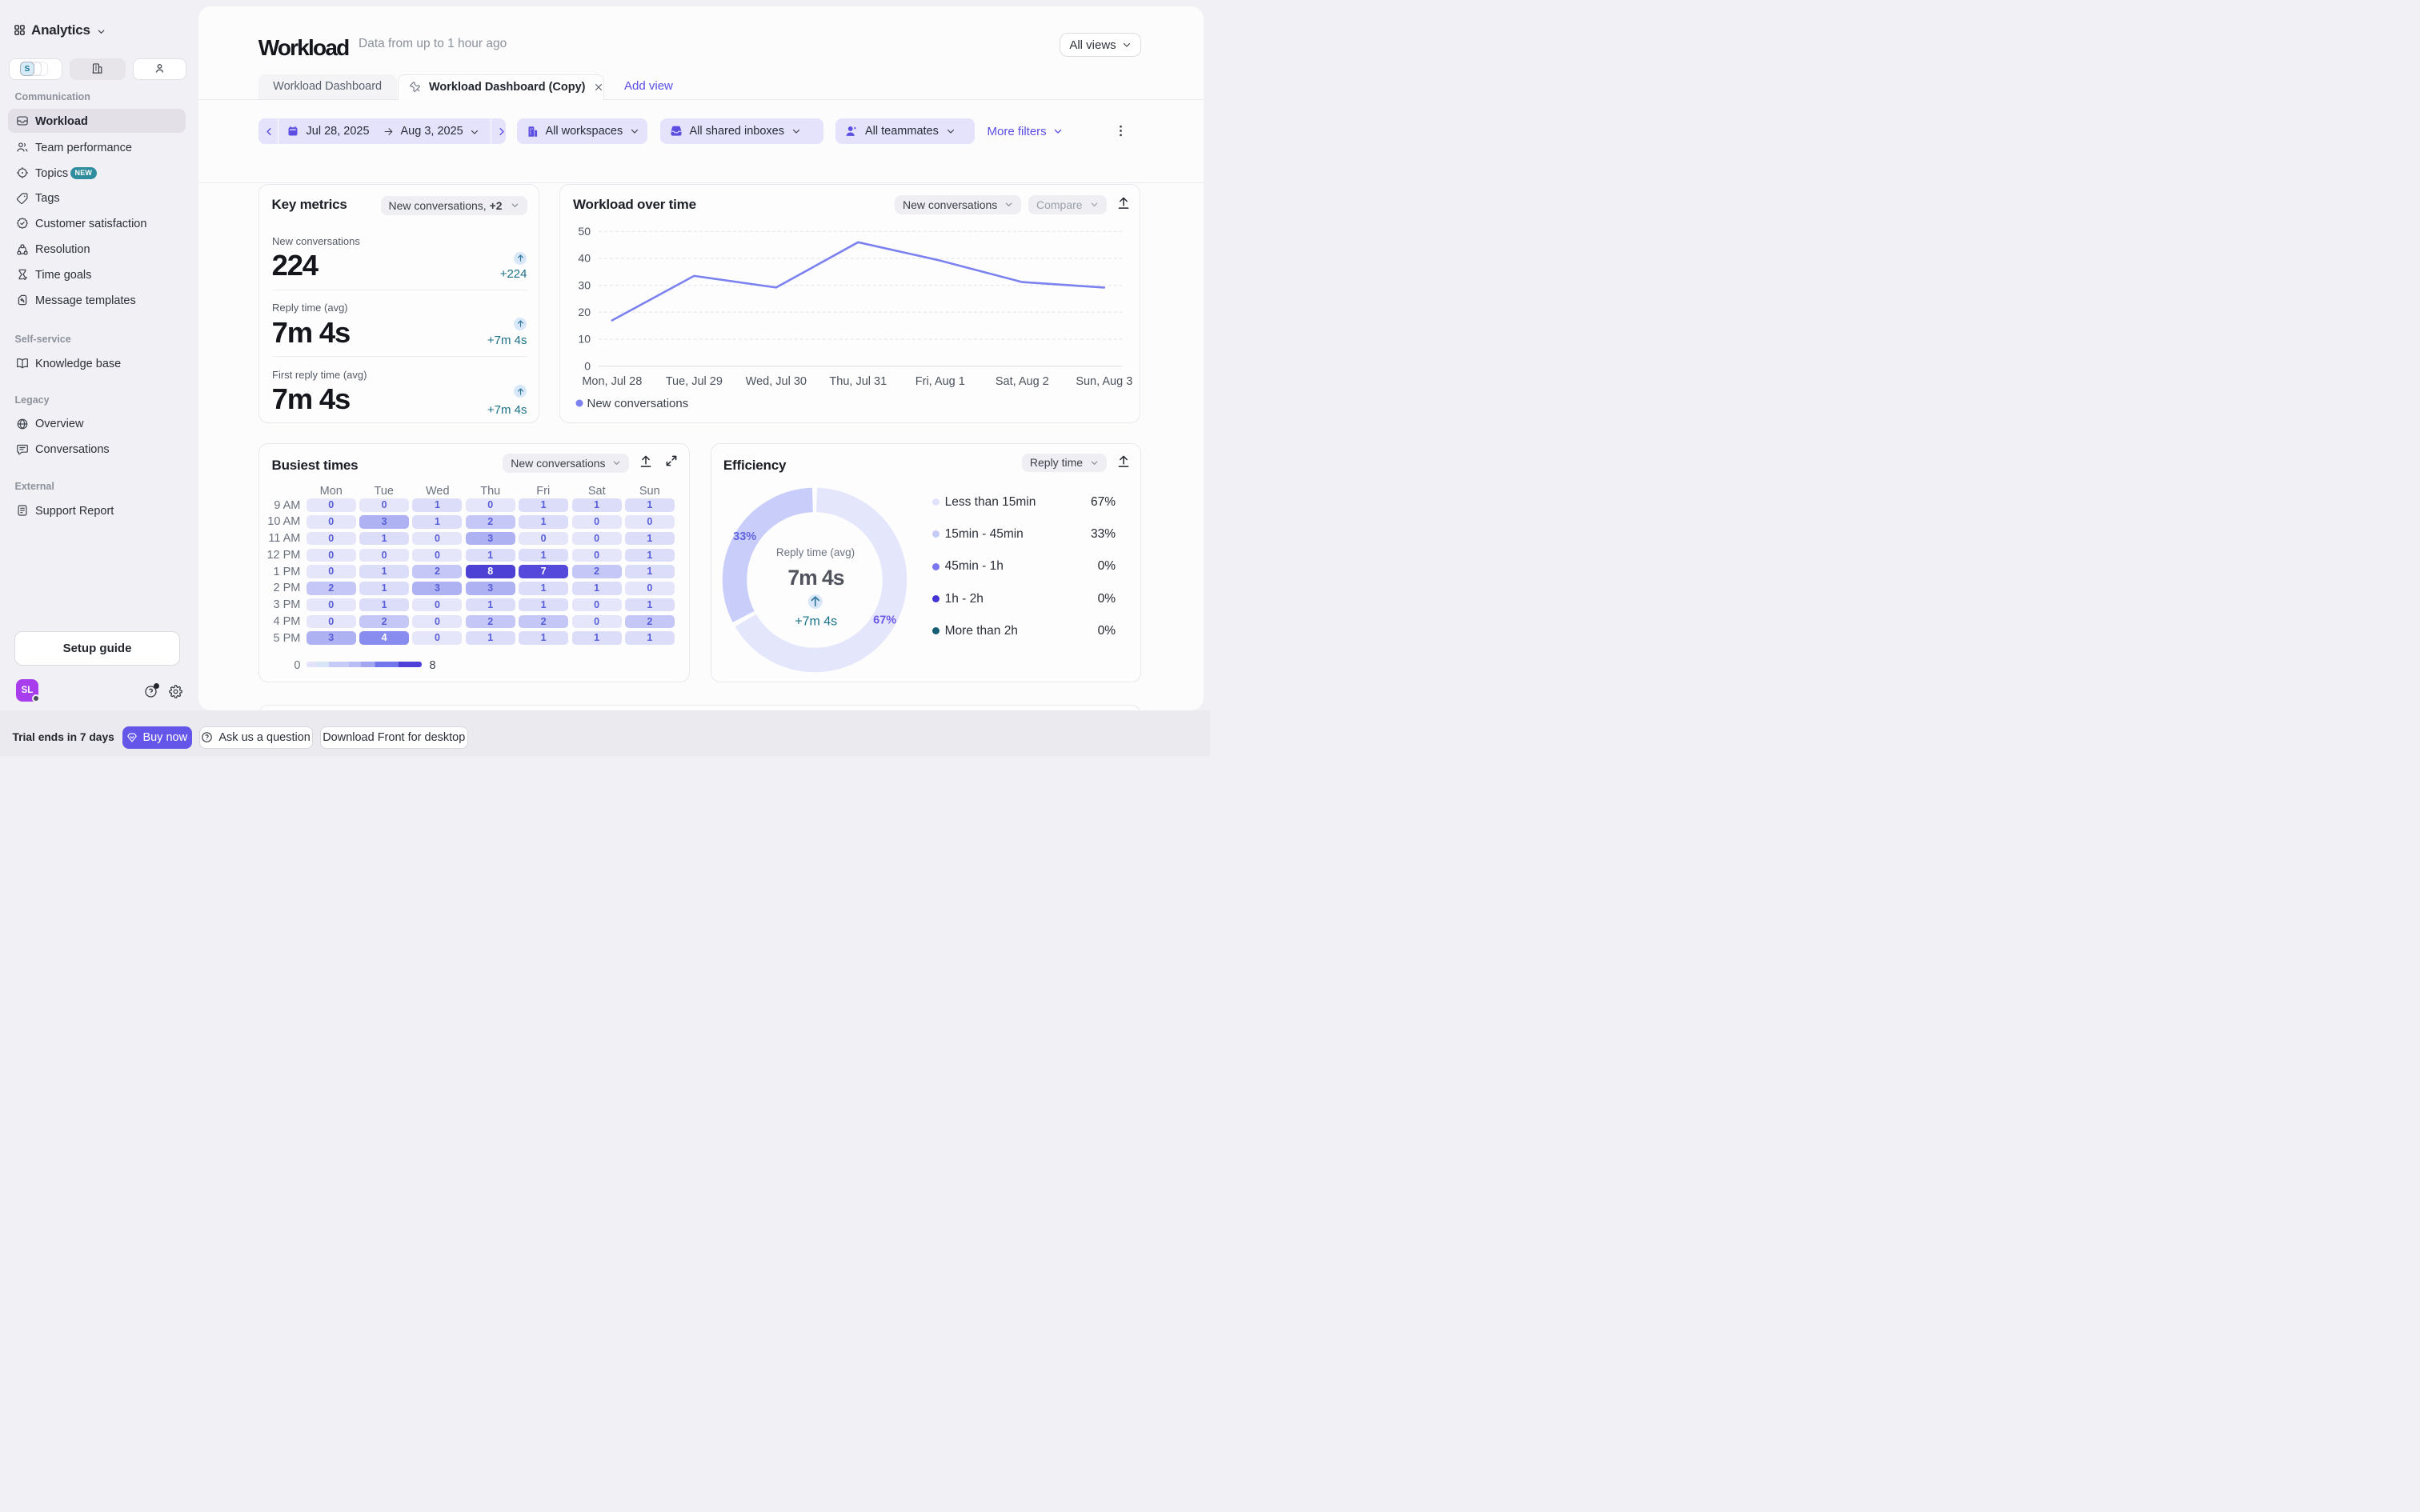 This screenshot has width=2420, height=1512. I want to click on svg-text: 33%, so click(744, 536).